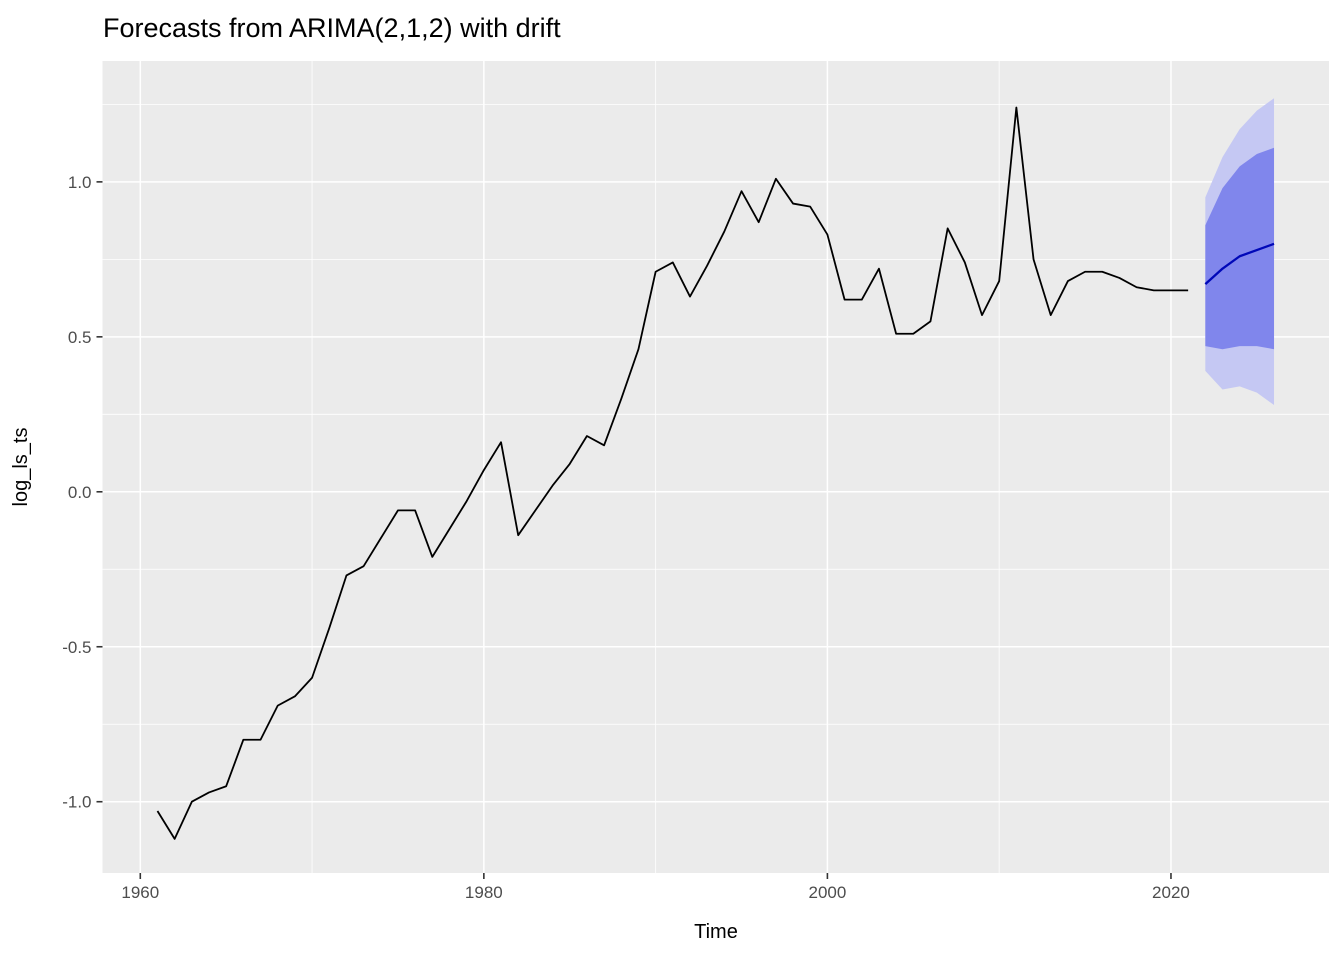  I want to click on x-tick-label: 1980, so click(484, 892).